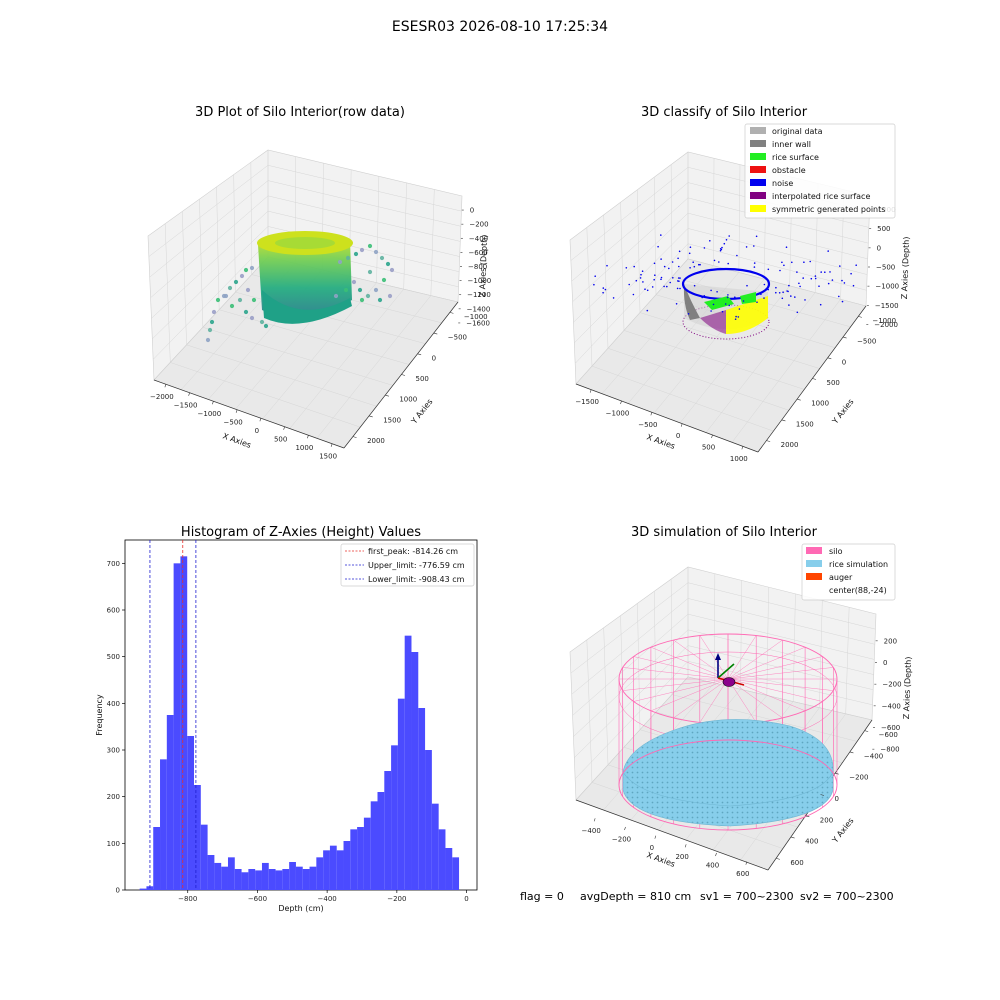  Describe the element at coordinates (477, 267) in the screenshot. I see `raw-z-tick-label: −800` at that location.